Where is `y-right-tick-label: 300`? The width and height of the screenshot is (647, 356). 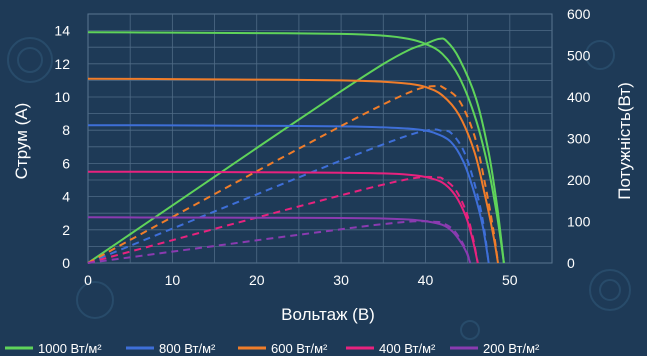
y-right-tick-label: 300 is located at coordinates (579, 139).